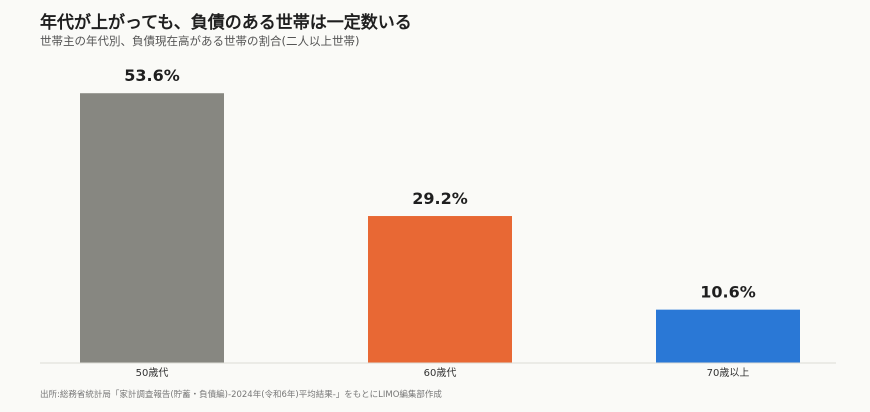 Image resolution: width=870 pixels, height=412 pixels. I want to click on x-tick-label-1: 50歳代, so click(152, 373).